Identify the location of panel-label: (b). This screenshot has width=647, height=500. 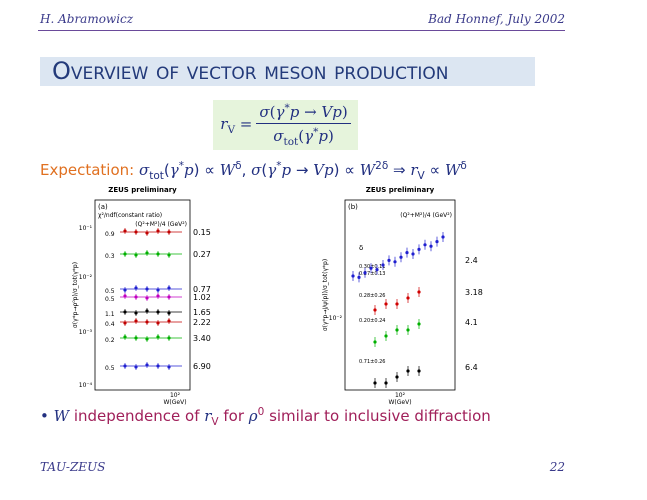
(353, 207).